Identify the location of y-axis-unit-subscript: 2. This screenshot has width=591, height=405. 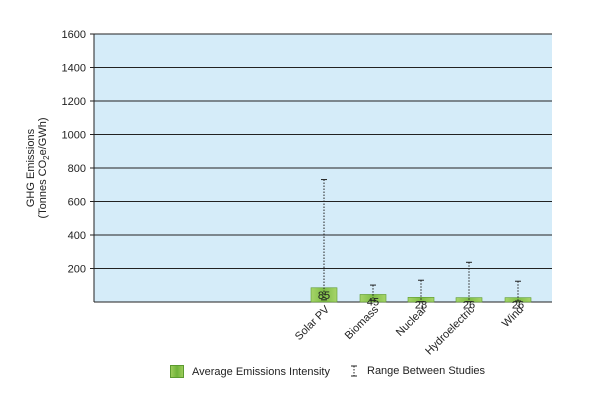
(46, 157).